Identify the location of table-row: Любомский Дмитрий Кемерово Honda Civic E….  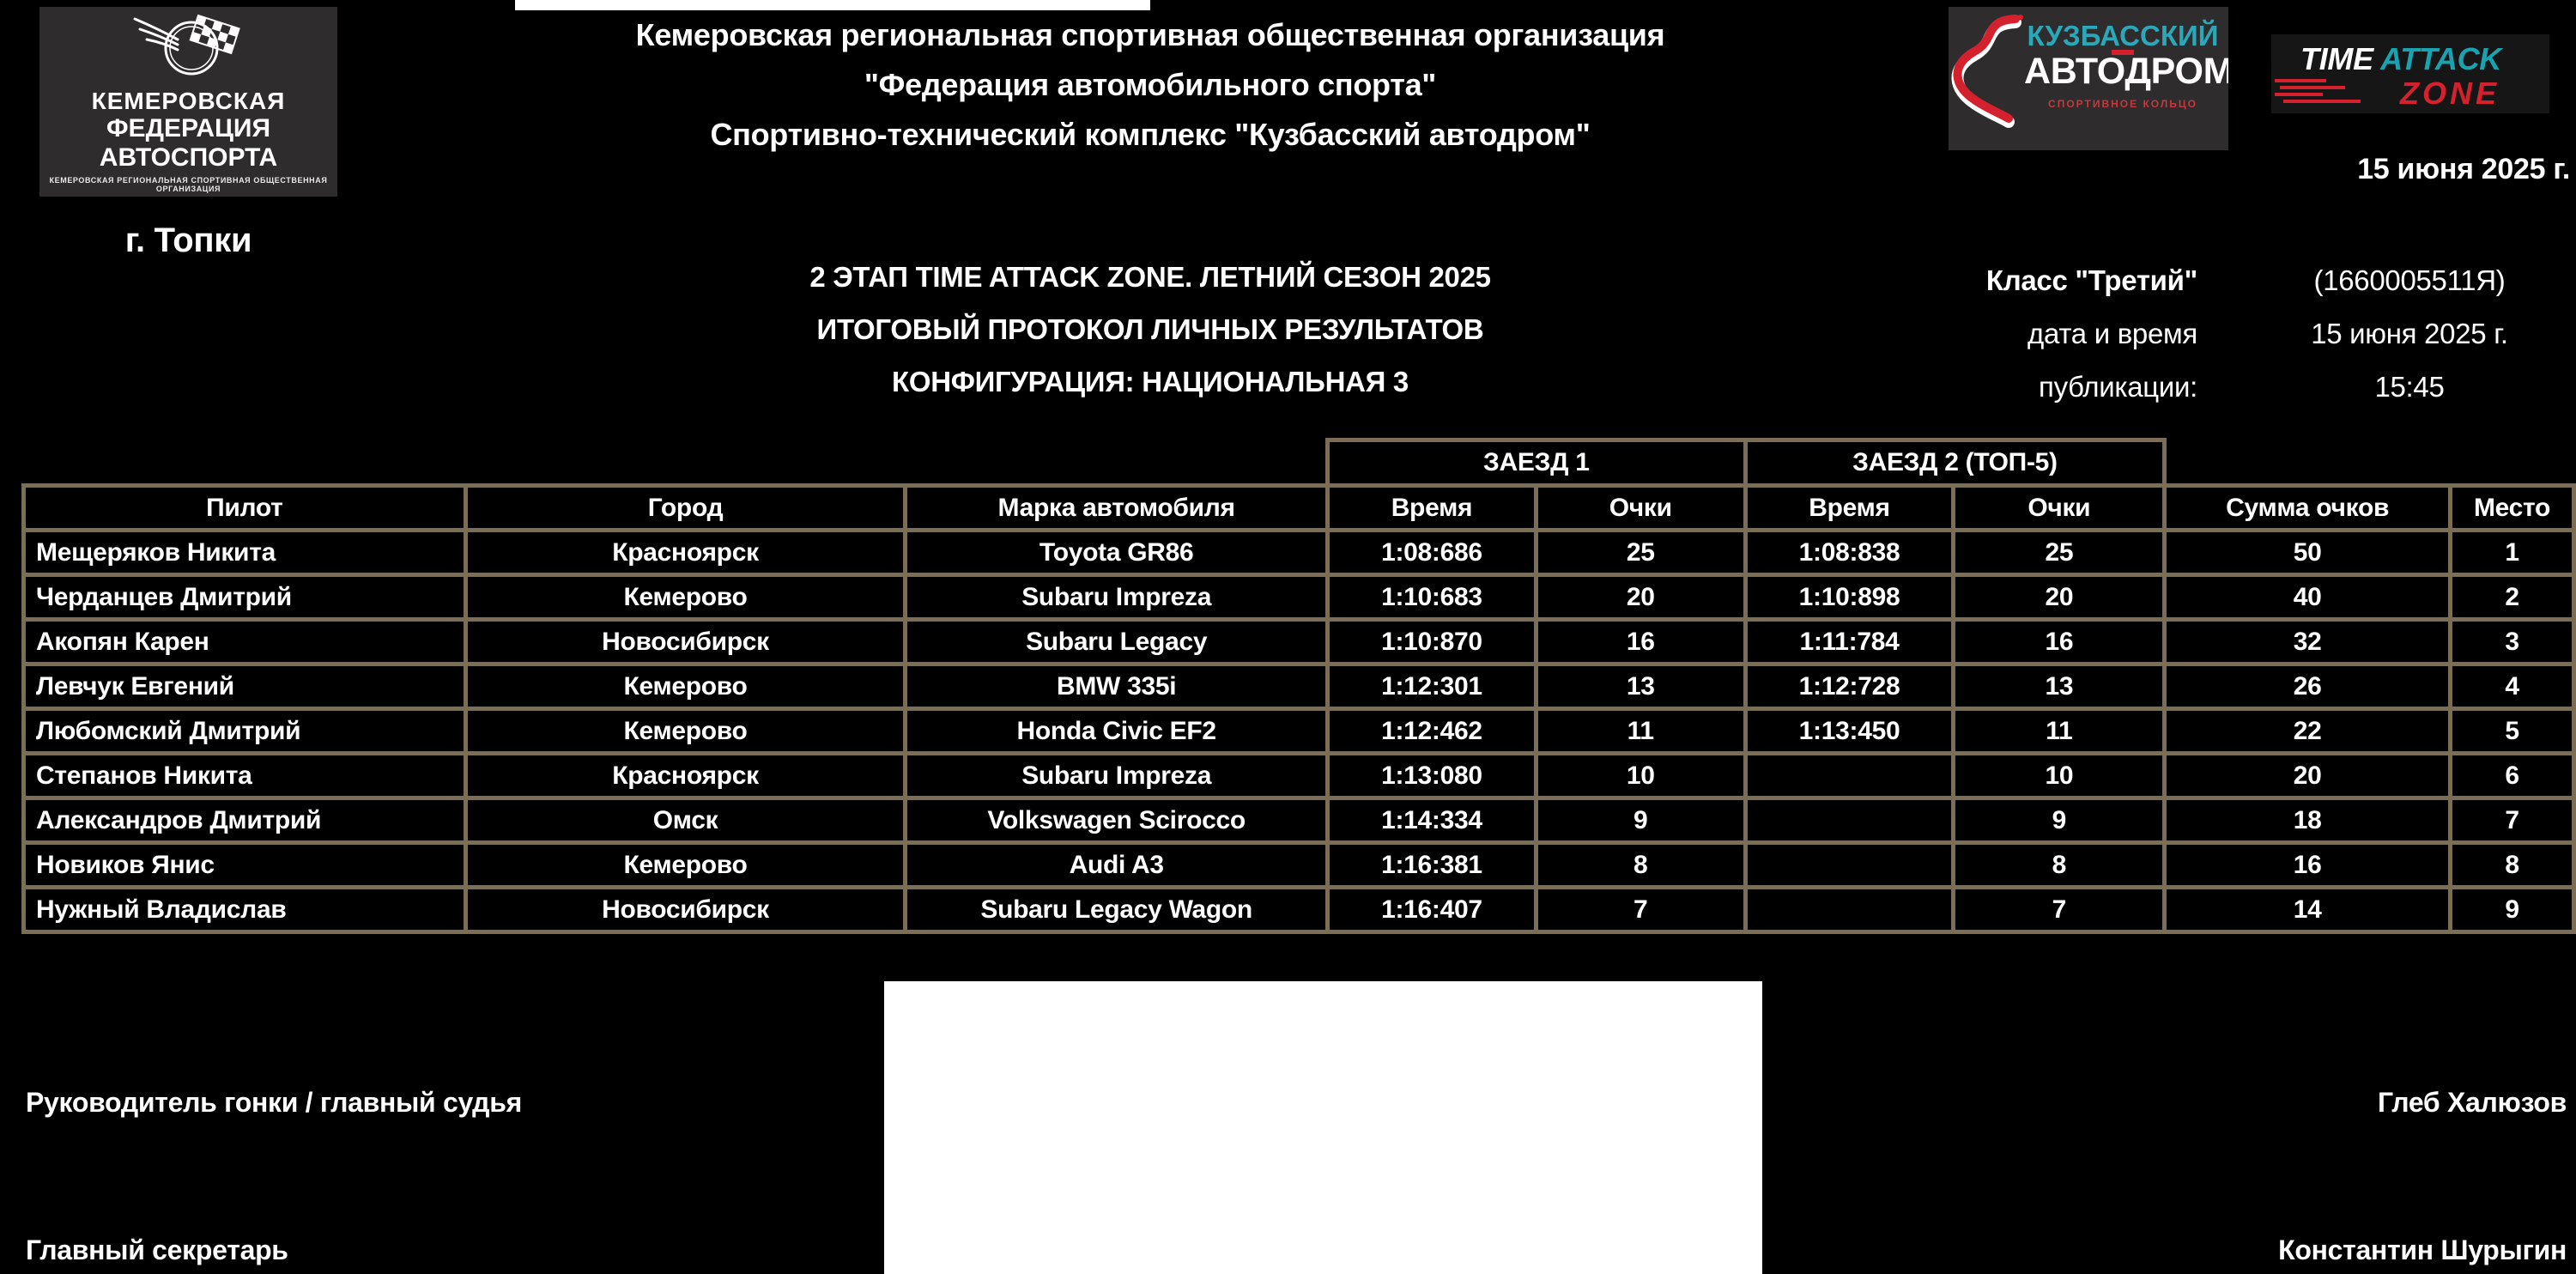
(1298, 731).